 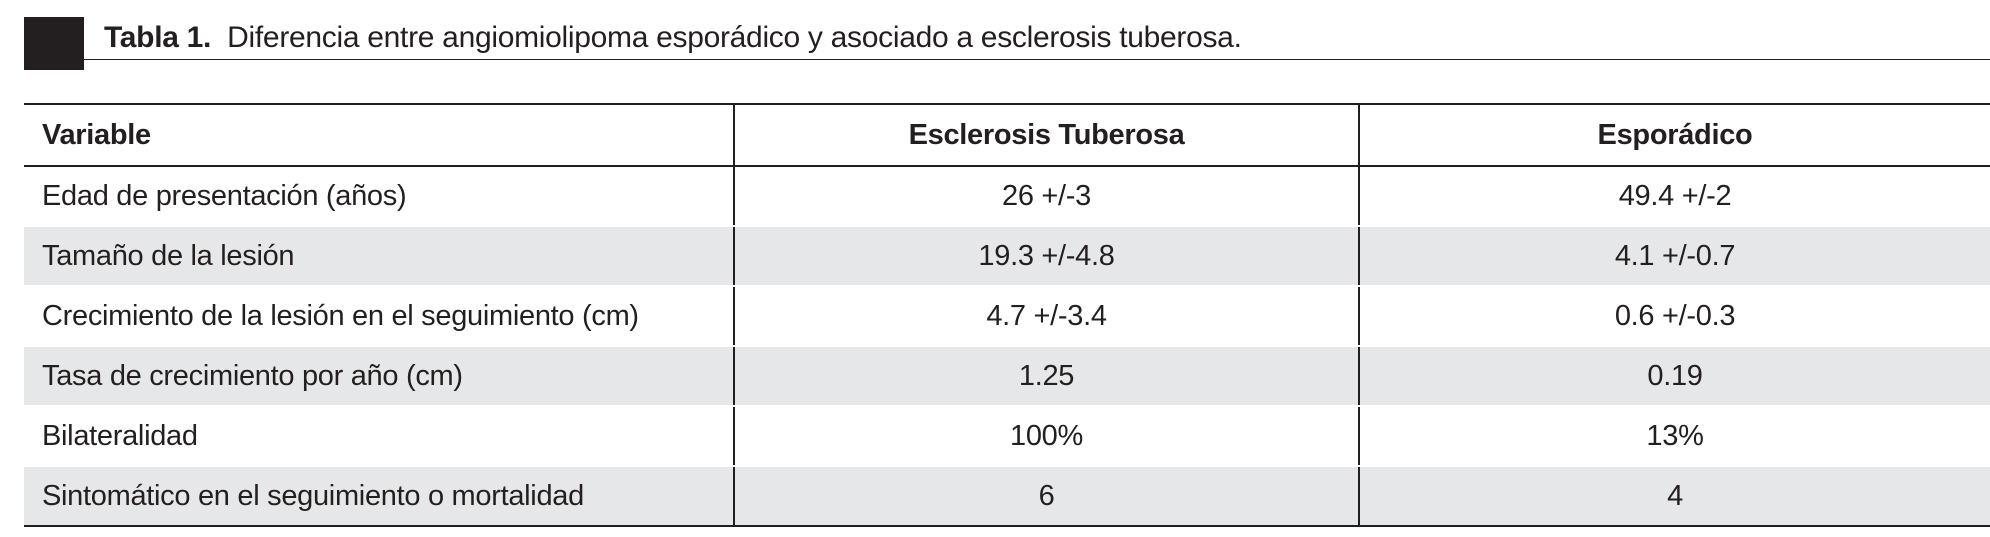 What do you see at coordinates (379, 135) in the screenshot?
I see `header-variable: Variable` at bounding box center [379, 135].